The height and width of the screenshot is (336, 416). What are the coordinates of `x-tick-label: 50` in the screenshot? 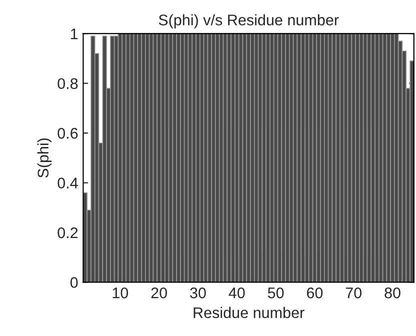 It's located at (276, 293).